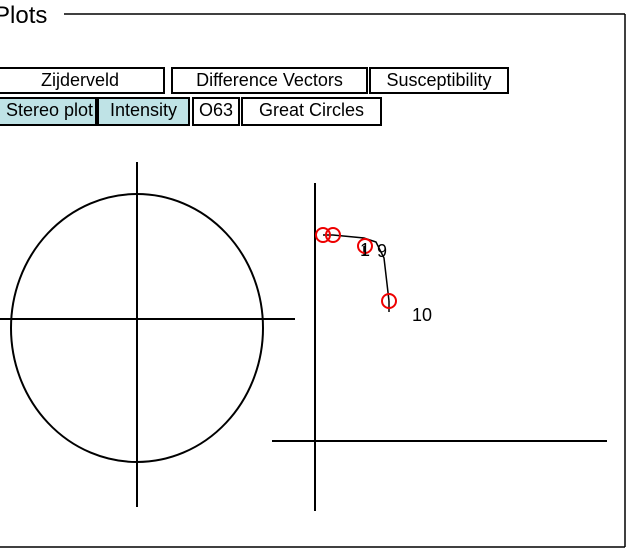 The height and width of the screenshot is (549, 640). Describe the element at coordinates (82, 80) in the screenshot. I see `tab: Zijderveld` at that location.